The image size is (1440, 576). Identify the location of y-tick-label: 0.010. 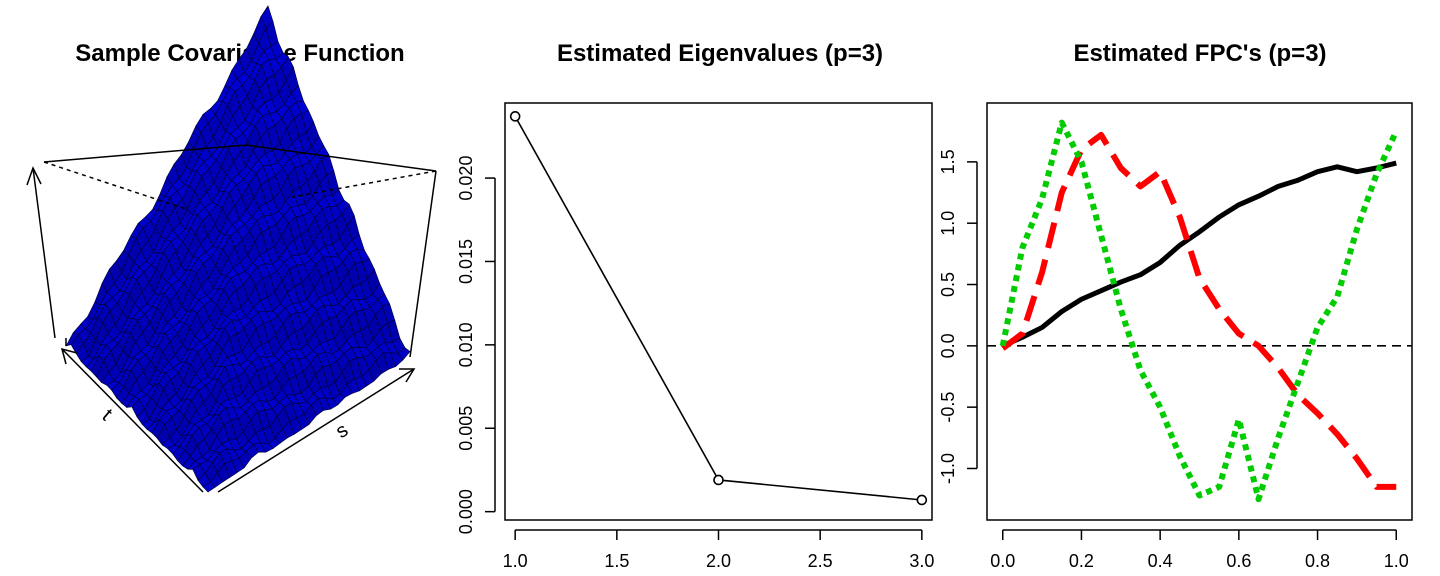
(466, 344).